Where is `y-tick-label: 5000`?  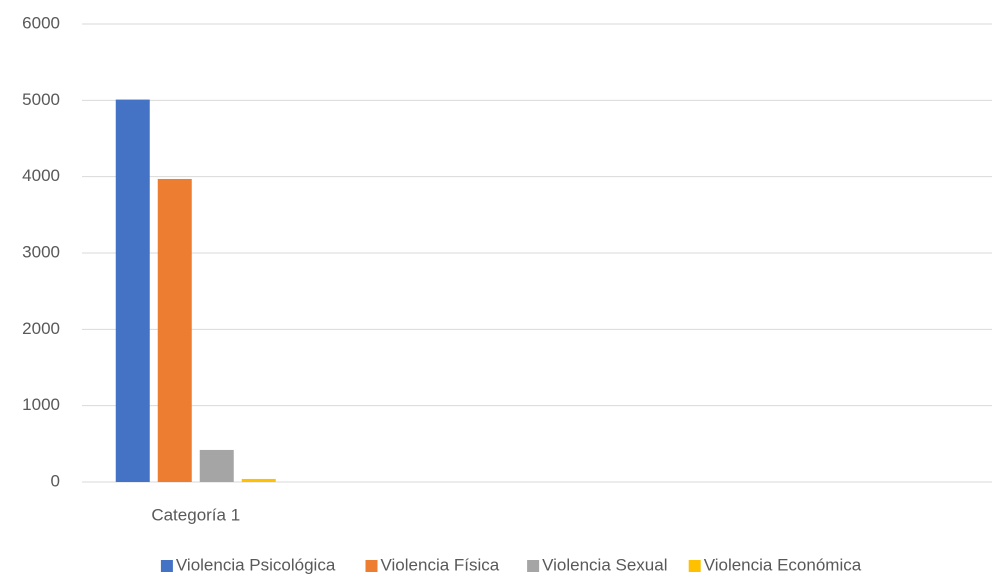 y-tick-label: 5000 is located at coordinates (41, 99).